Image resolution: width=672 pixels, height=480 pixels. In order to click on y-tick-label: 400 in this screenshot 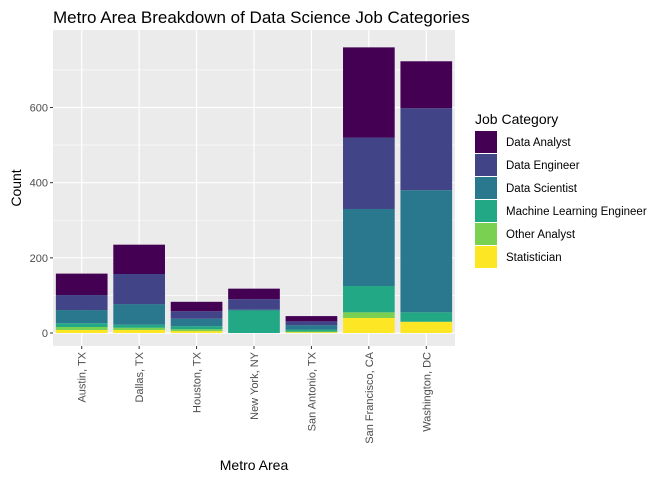, I will do `click(39, 184)`.